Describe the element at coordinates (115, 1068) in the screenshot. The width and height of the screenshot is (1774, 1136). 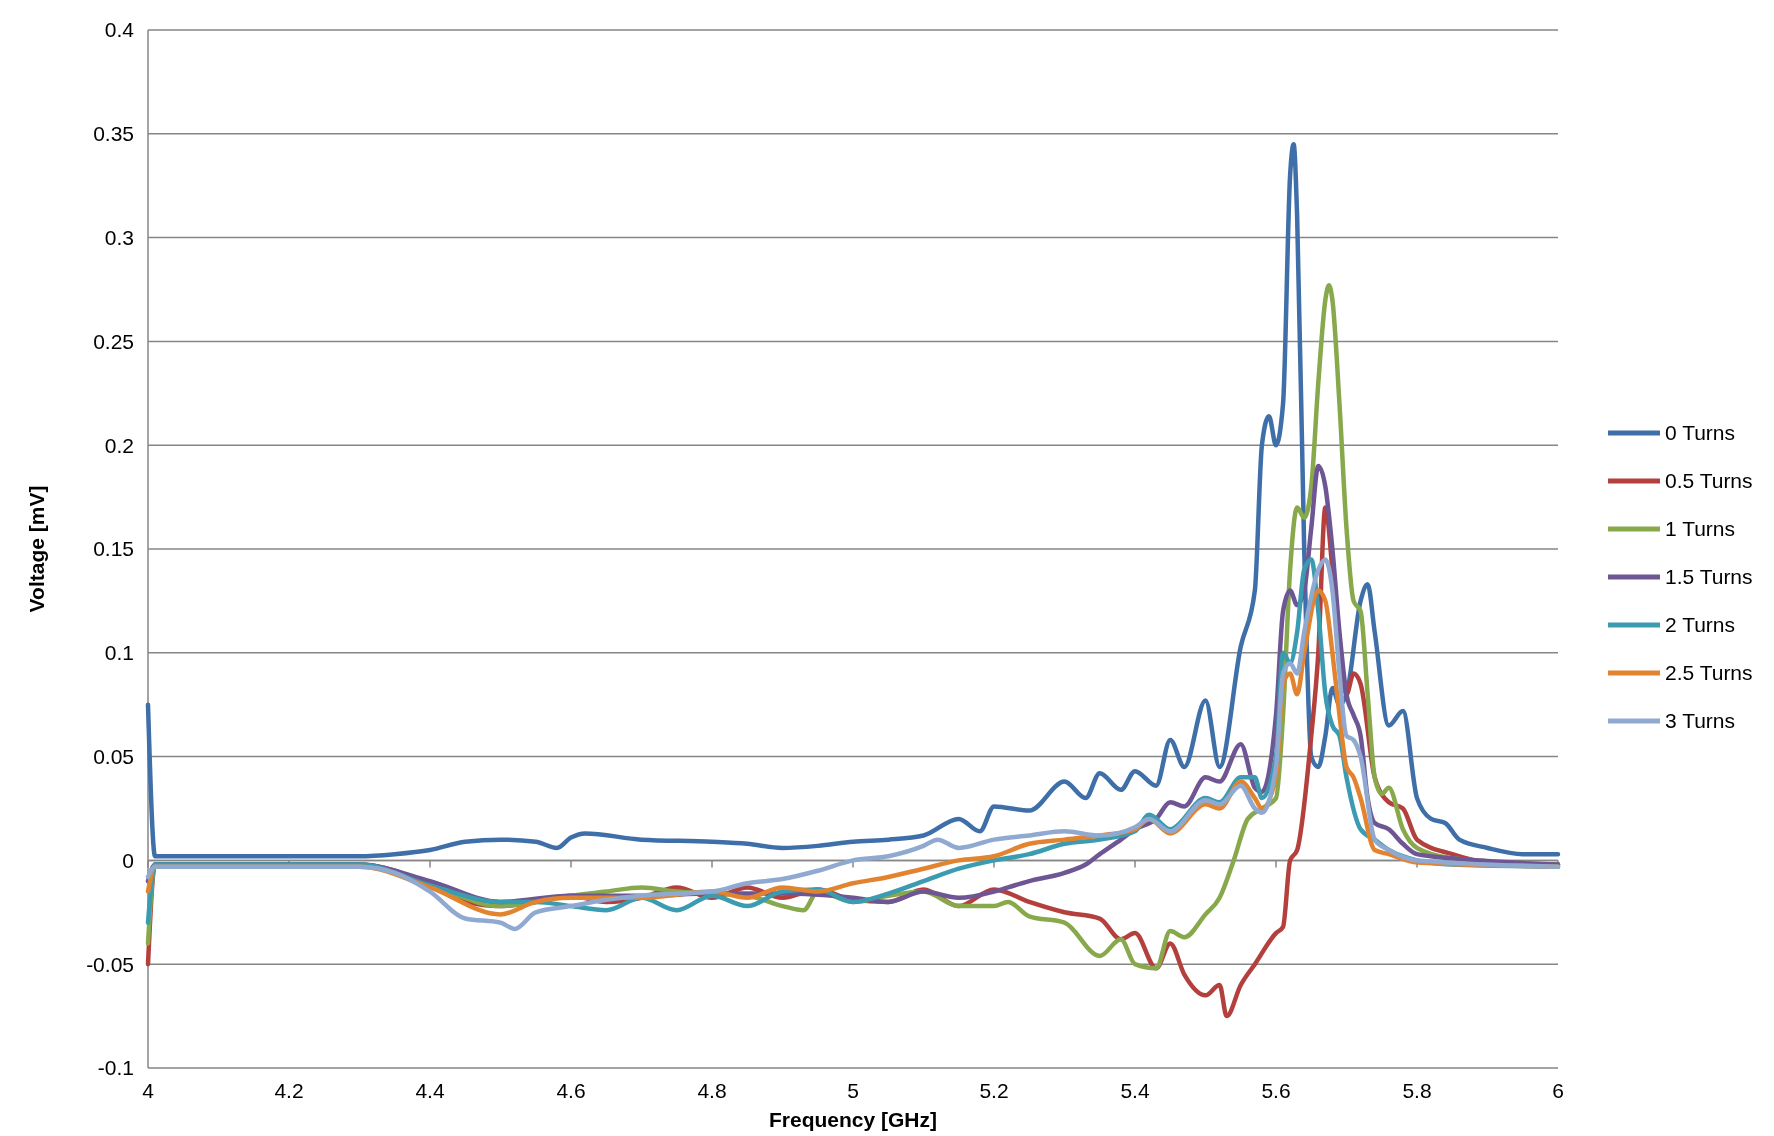
I see `y-tick-label: -0.1` at that location.